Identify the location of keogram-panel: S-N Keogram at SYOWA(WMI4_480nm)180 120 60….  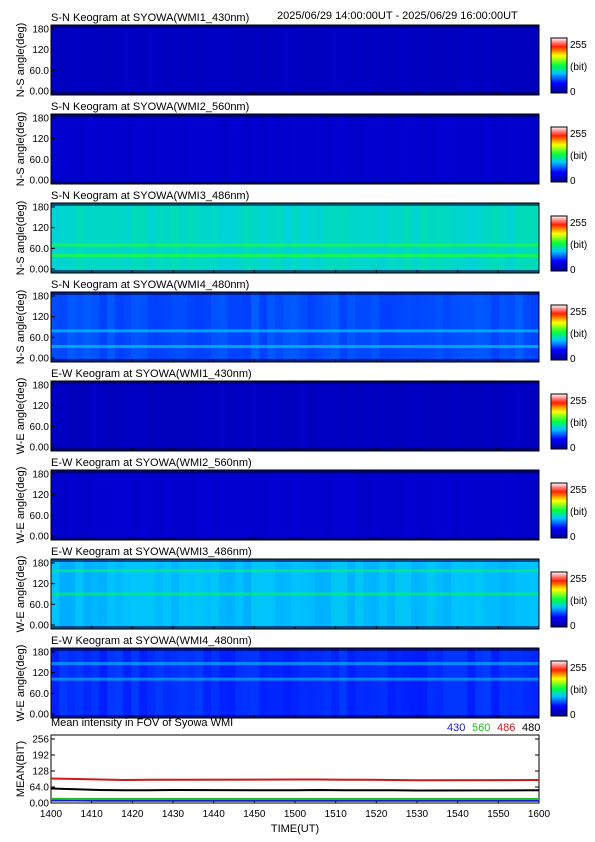
(301, 322).